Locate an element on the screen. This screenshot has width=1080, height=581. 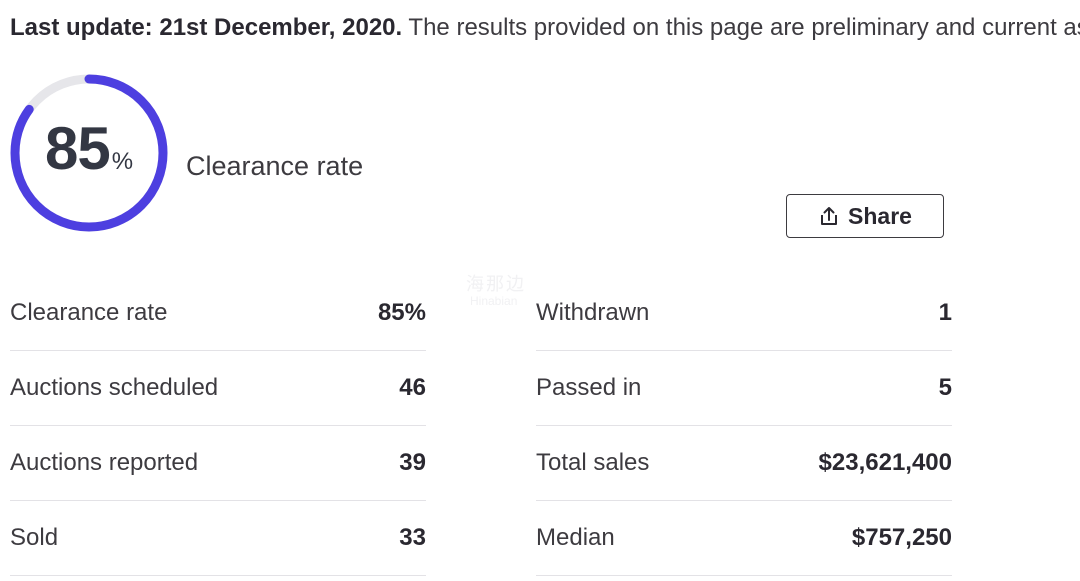
stat-row-total-sales: Total sales $23,621,400 is located at coordinates (744, 463).